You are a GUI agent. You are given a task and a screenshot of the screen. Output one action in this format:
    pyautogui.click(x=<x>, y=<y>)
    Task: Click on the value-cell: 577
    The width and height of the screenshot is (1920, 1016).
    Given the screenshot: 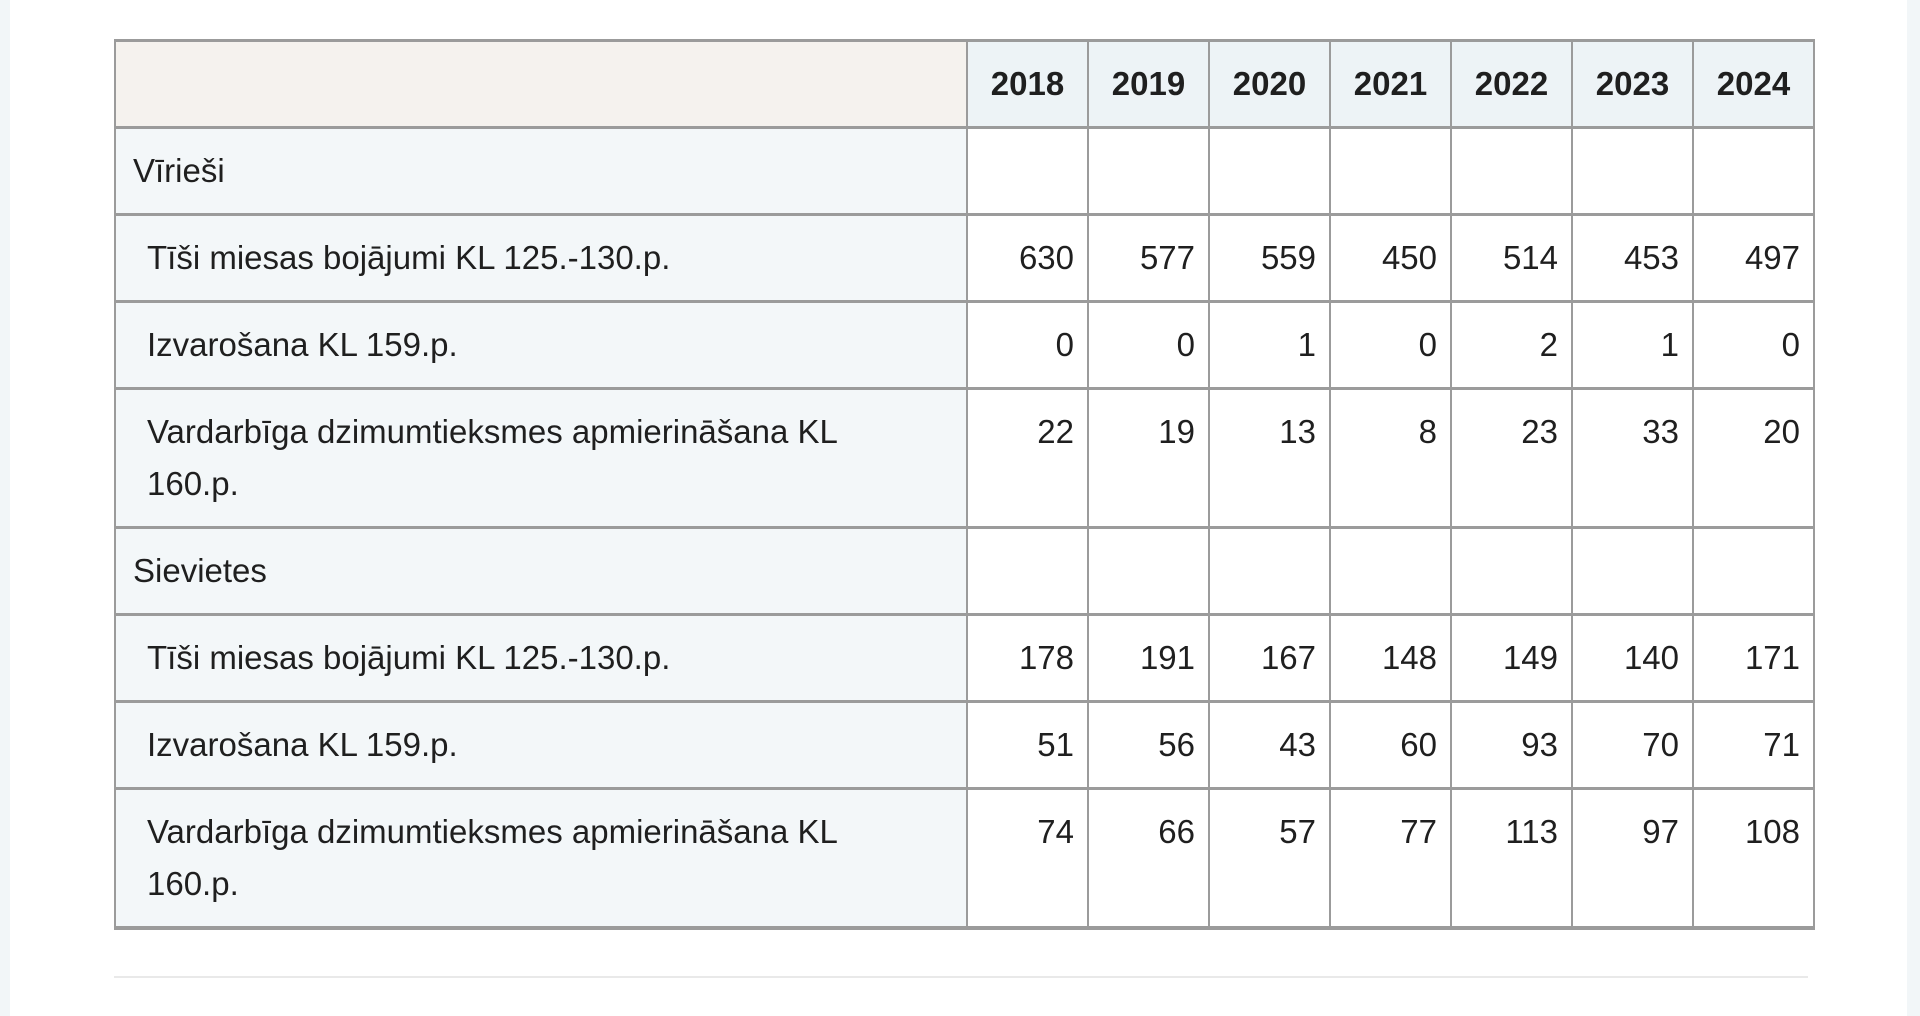 What is the action you would take?
    pyautogui.click(x=1148, y=258)
    